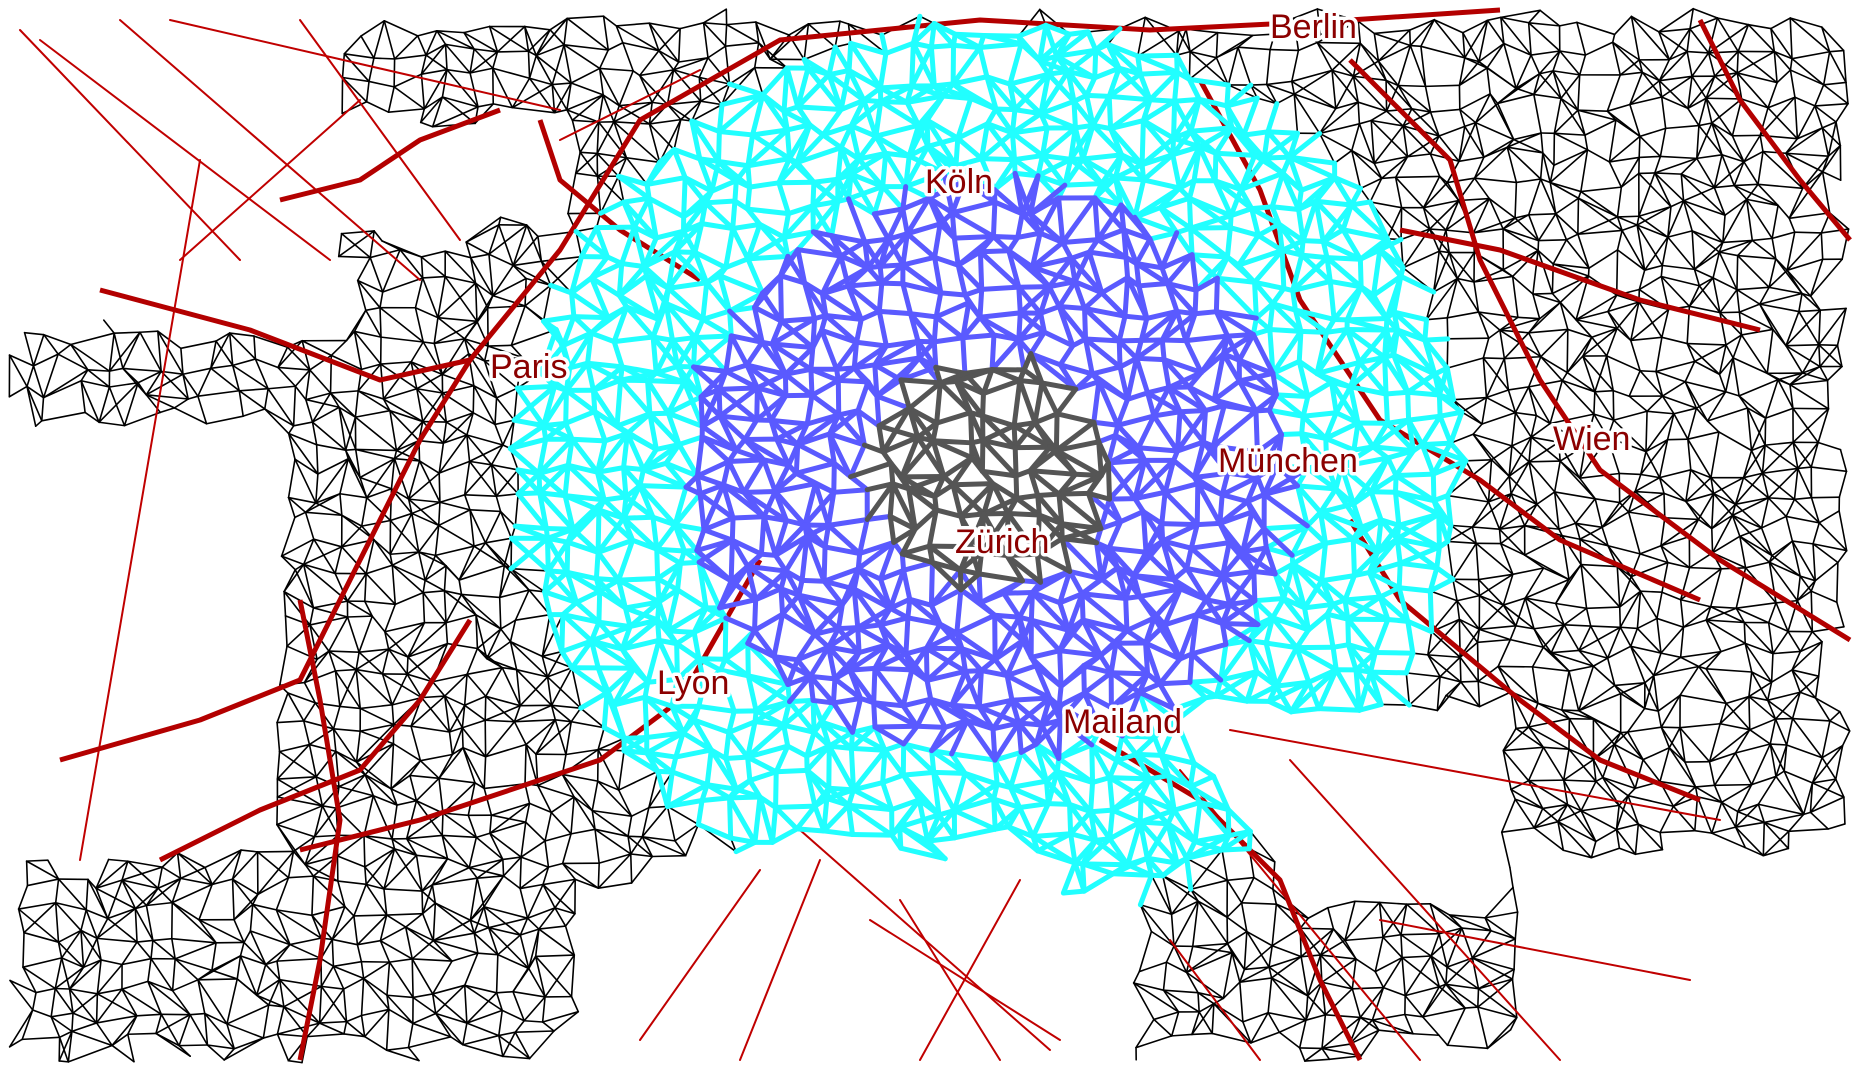 The width and height of the screenshot is (1858, 1071). Describe the element at coordinates (528, 367) in the screenshot. I see `city-label-paris: Paris` at that location.